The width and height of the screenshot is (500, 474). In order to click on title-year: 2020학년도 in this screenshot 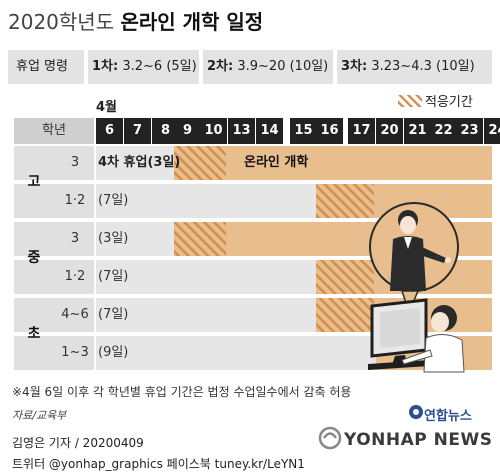, I will do `click(61, 22)`.